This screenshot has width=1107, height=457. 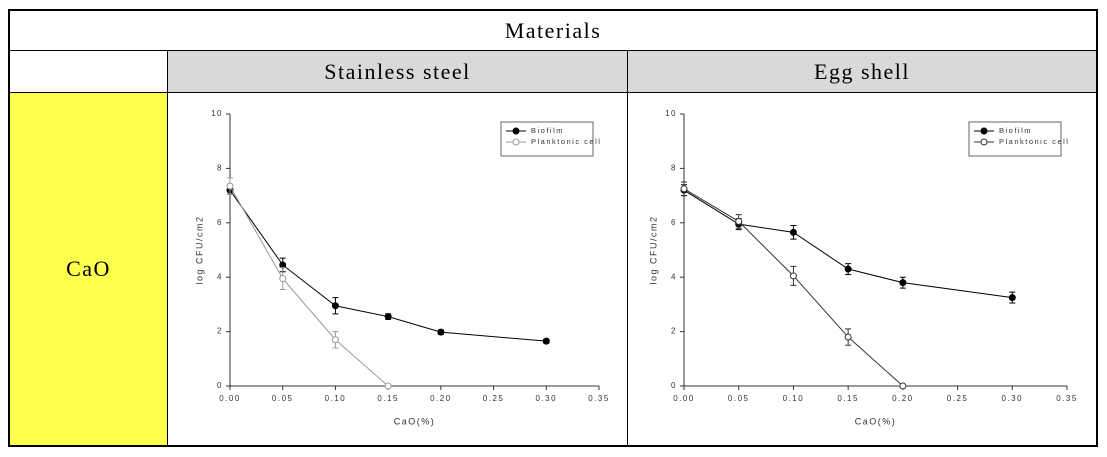 I want to click on row-label: CaO, so click(x=88, y=268).